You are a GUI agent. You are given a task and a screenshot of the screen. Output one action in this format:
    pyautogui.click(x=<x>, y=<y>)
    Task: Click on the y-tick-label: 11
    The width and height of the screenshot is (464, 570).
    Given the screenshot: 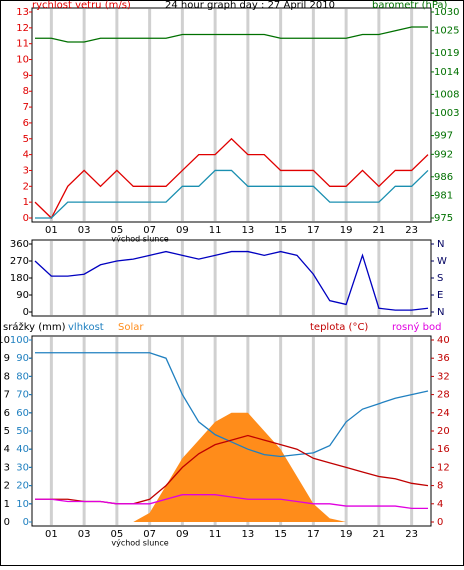 What is the action you would take?
    pyautogui.click(x=22, y=44)
    